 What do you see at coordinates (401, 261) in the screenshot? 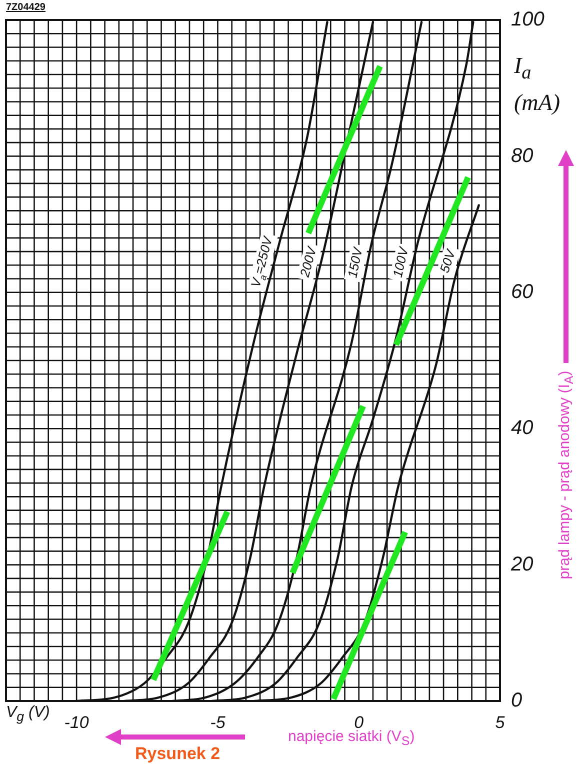
I see `text: 100V` at bounding box center [401, 261].